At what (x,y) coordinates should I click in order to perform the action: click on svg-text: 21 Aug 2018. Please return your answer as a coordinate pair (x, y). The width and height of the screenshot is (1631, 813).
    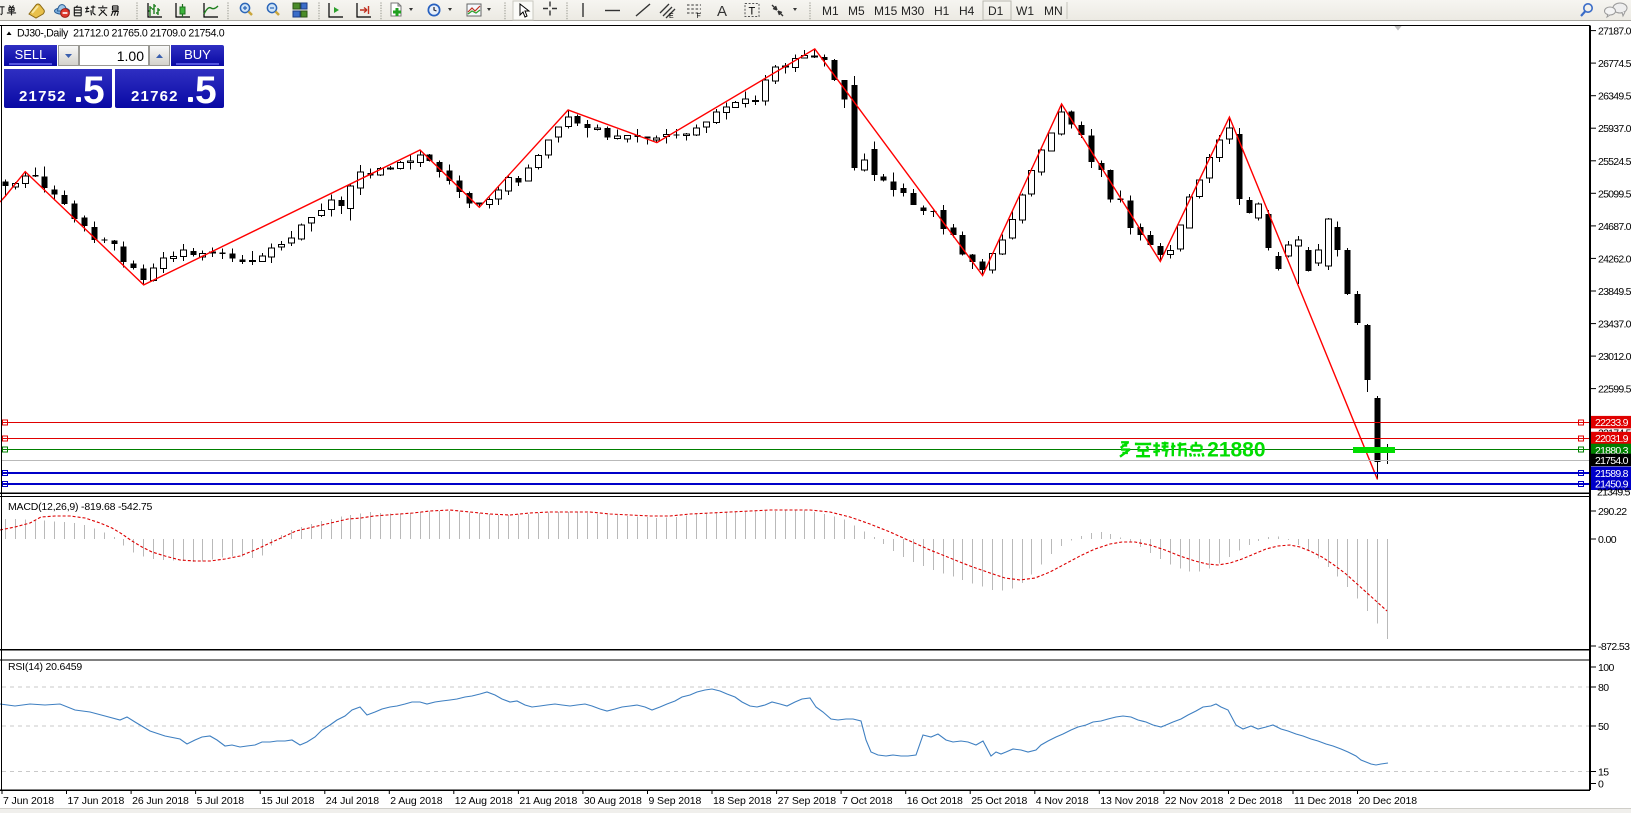
    Looking at the image, I should click on (548, 801).